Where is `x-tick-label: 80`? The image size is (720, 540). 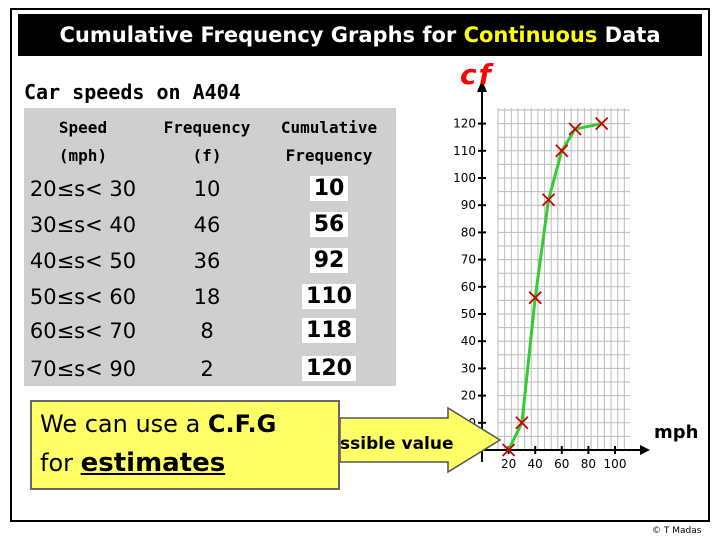 x-tick-label: 80 is located at coordinates (588, 464).